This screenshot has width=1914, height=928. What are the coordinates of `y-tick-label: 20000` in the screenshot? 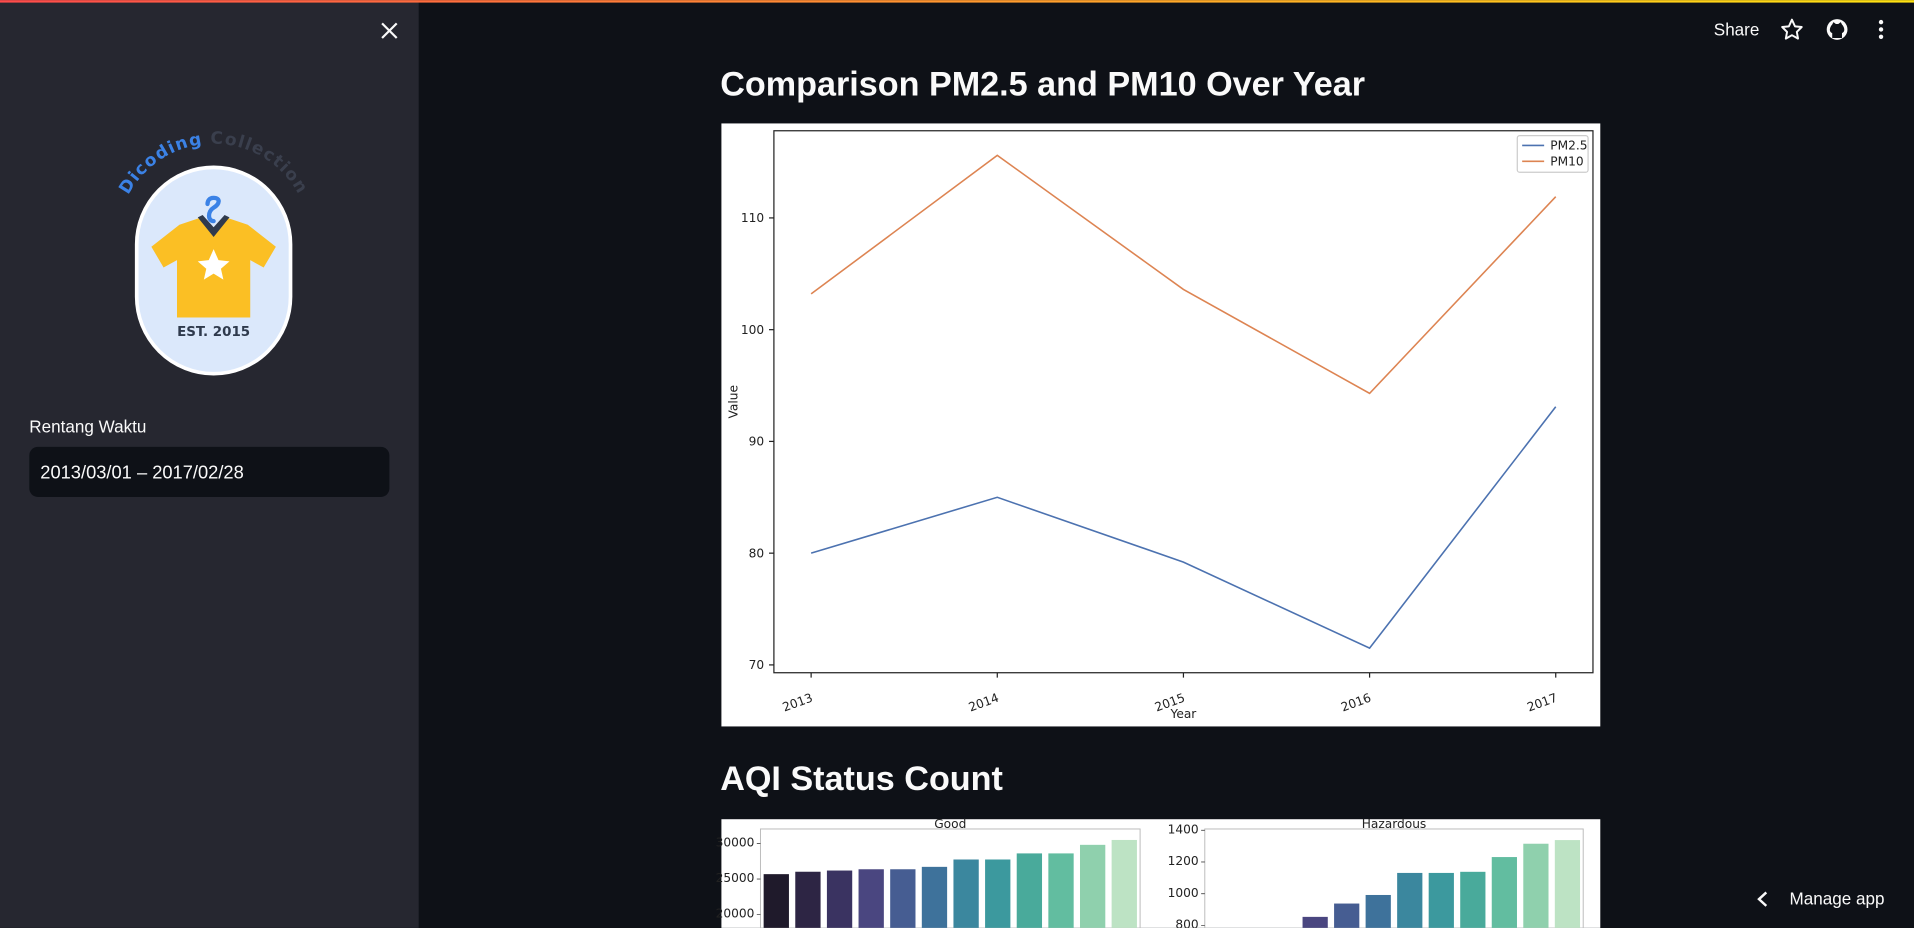 It's located at (735, 913).